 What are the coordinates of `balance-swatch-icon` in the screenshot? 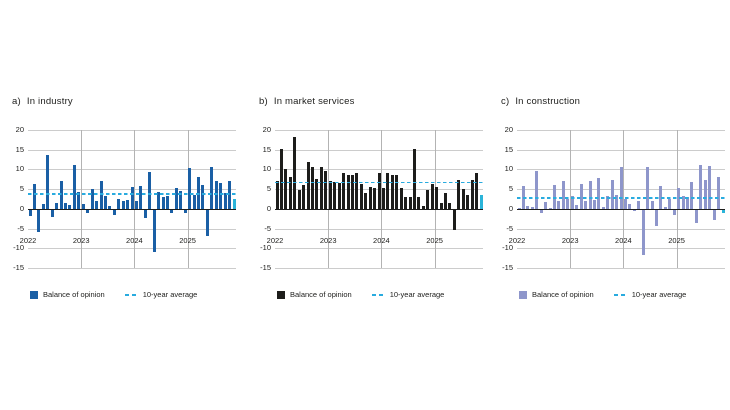 It's located at (281, 294).